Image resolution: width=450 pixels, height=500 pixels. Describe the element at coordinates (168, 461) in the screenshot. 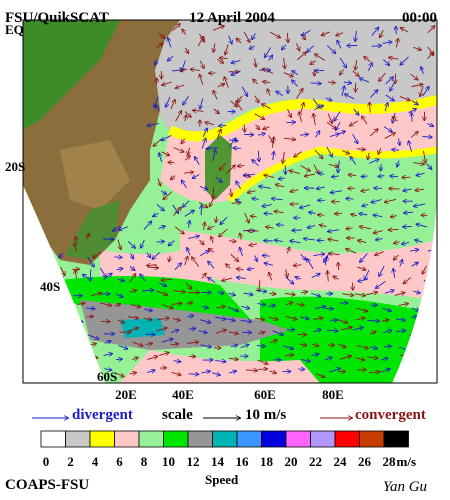

I see `colorbar-label: 10` at that location.